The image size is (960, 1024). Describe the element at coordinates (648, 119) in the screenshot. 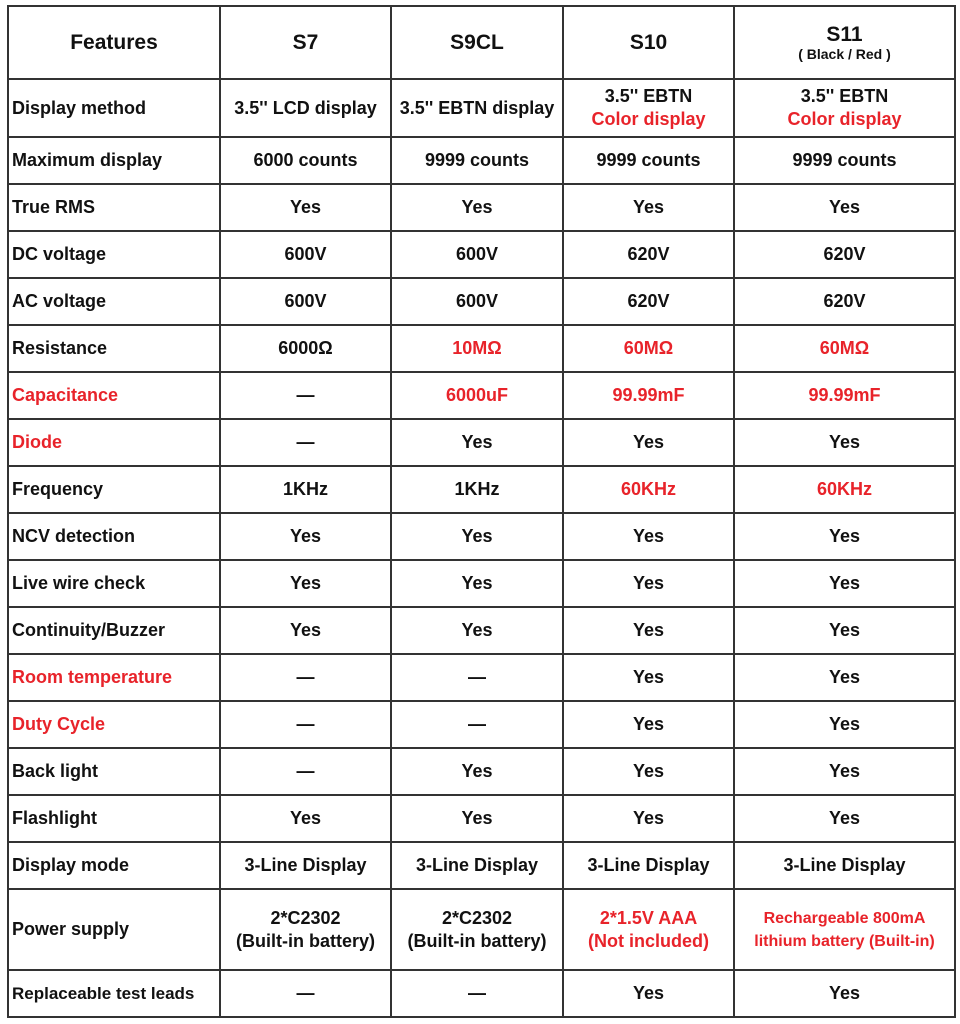

I see `value-line: Color display` at that location.